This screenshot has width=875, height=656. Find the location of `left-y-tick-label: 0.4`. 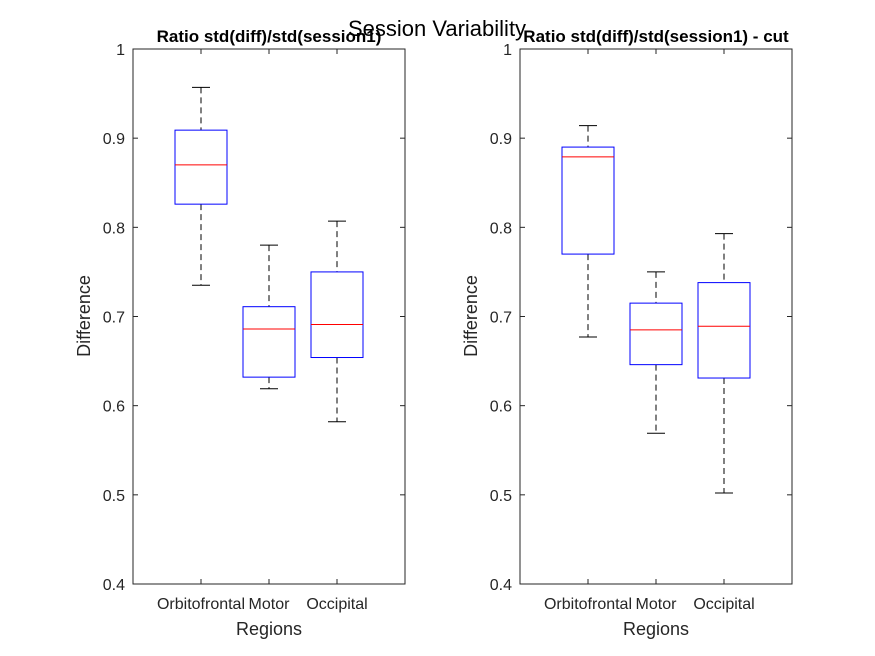

left-y-tick-label: 0.4 is located at coordinates (114, 585).